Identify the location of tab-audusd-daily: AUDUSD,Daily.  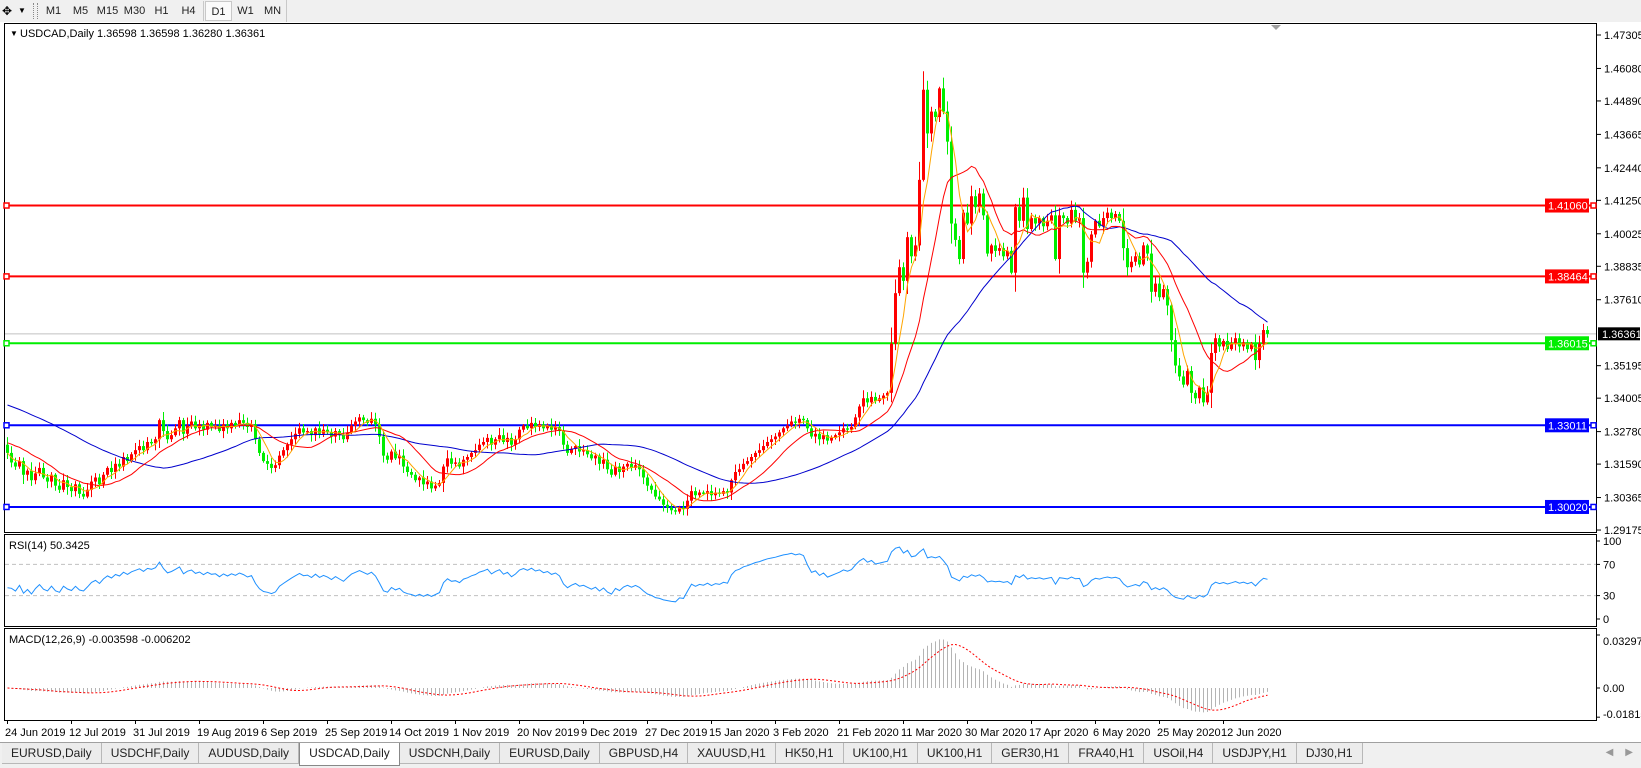
(249, 753).